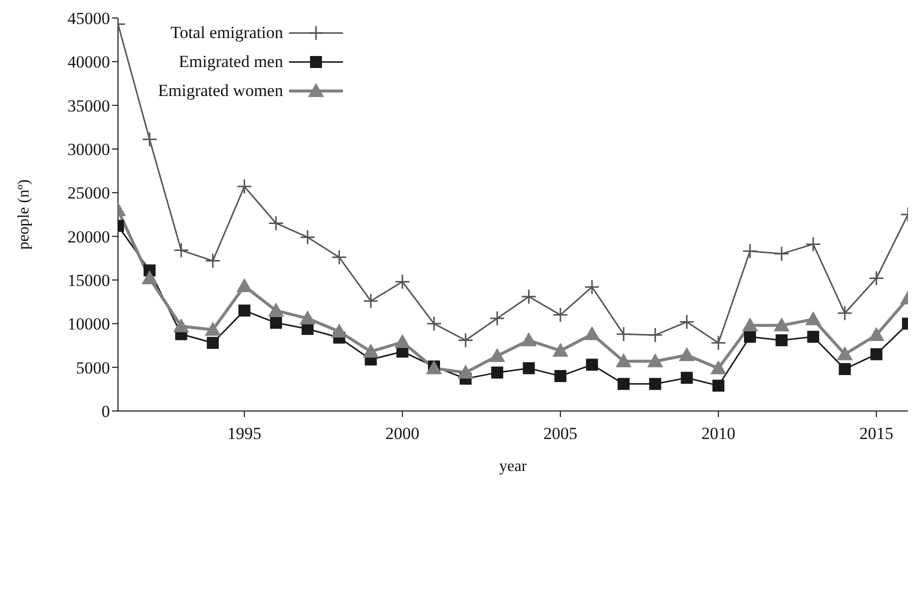 This screenshot has height=596, width=918. What do you see at coordinates (221, 90) in the screenshot?
I see `legend-label: Emigrated women` at bounding box center [221, 90].